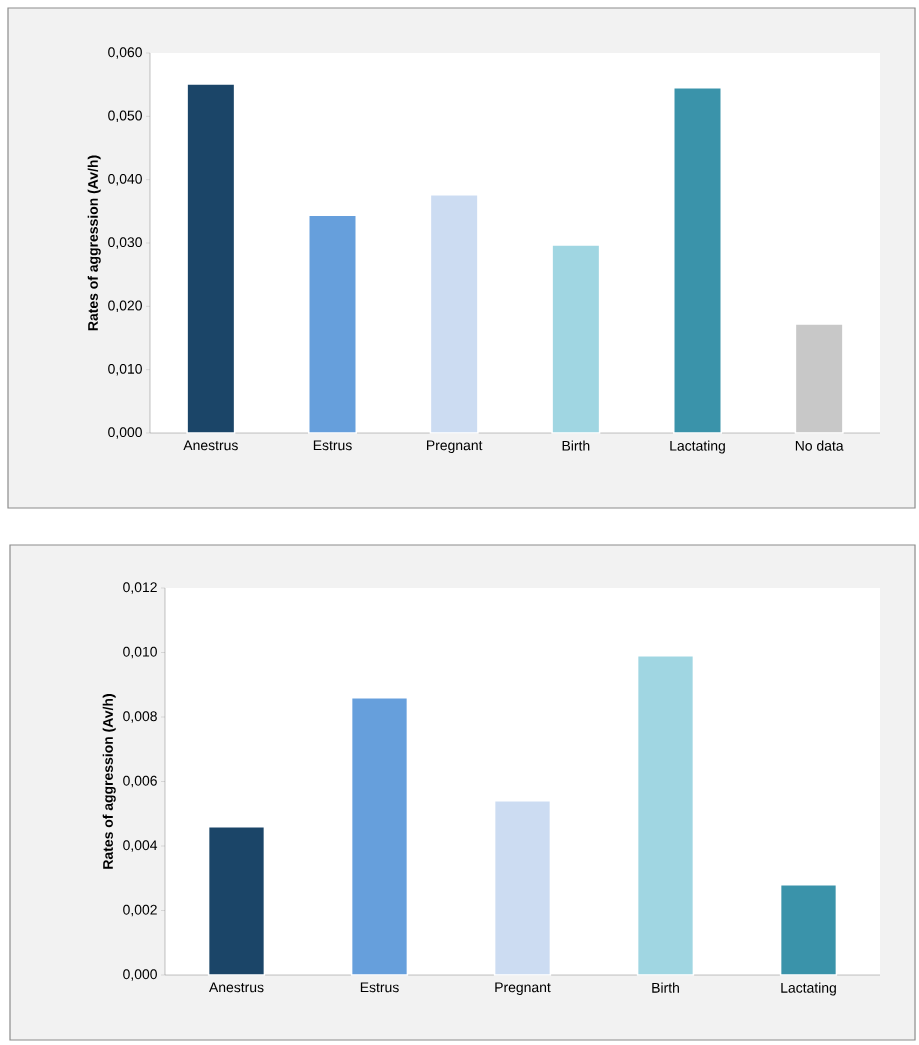 The width and height of the screenshot is (919, 1045). What do you see at coordinates (125, 243) in the screenshot?
I see `y-tick-label: 0,030` at bounding box center [125, 243].